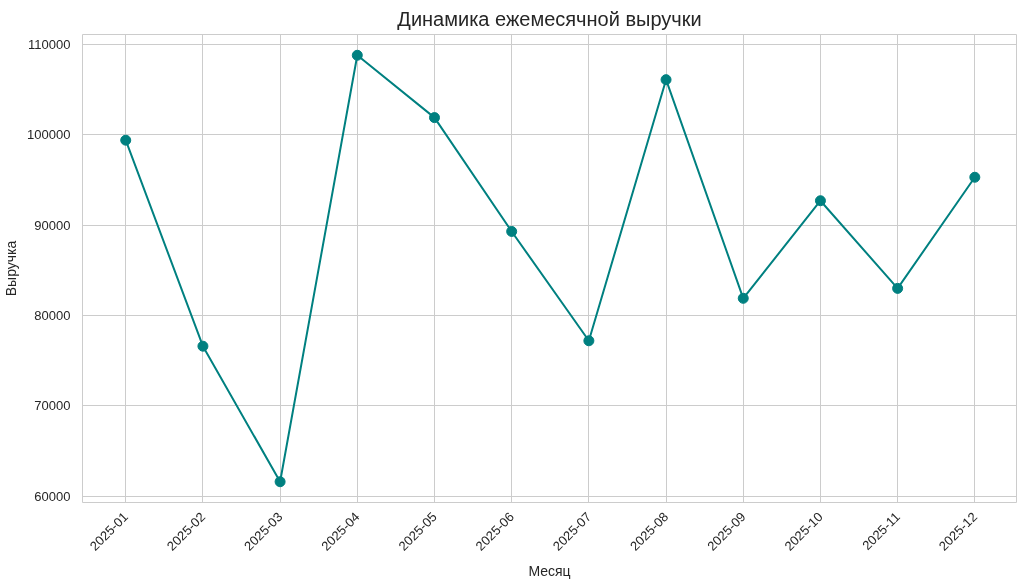 The width and height of the screenshot is (1026, 581). What do you see at coordinates (52, 406) in the screenshot?
I see `y-tick-label: 70000` at bounding box center [52, 406].